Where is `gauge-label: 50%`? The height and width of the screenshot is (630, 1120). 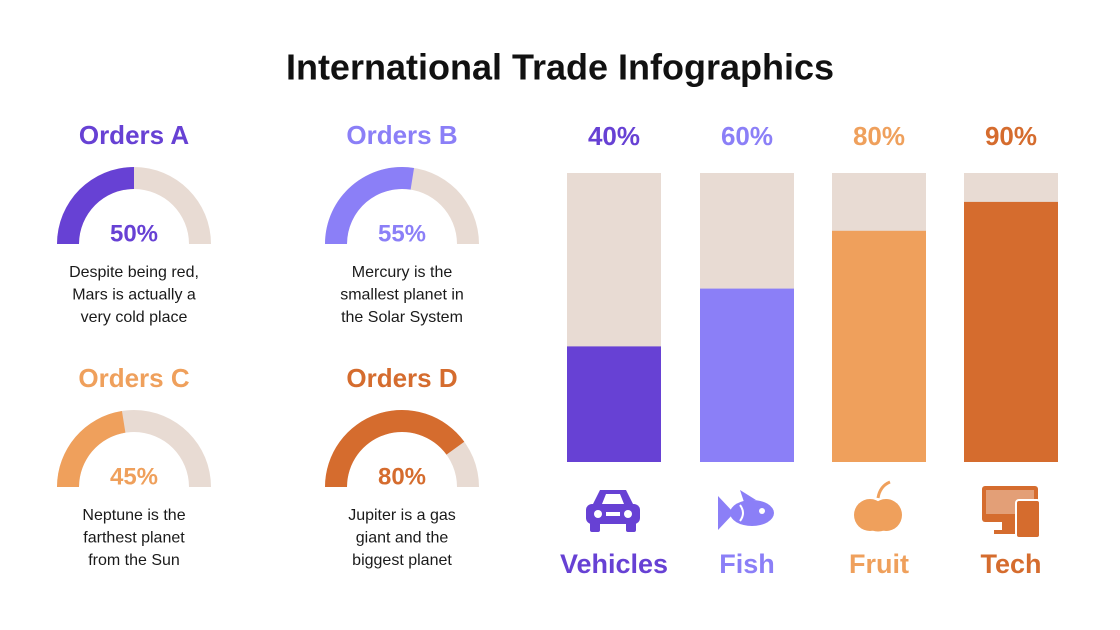
gauge-label: 50% is located at coordinates (134, 233).